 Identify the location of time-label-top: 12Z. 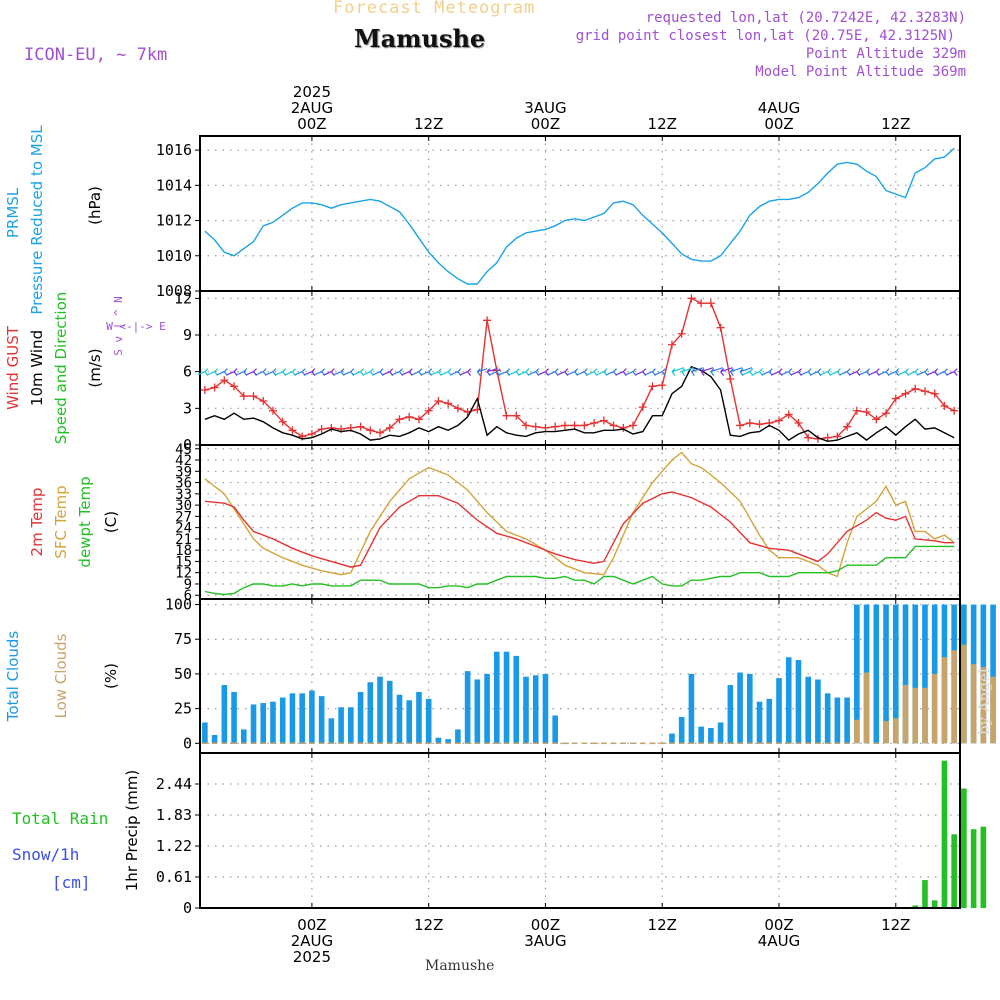
(662, 124).